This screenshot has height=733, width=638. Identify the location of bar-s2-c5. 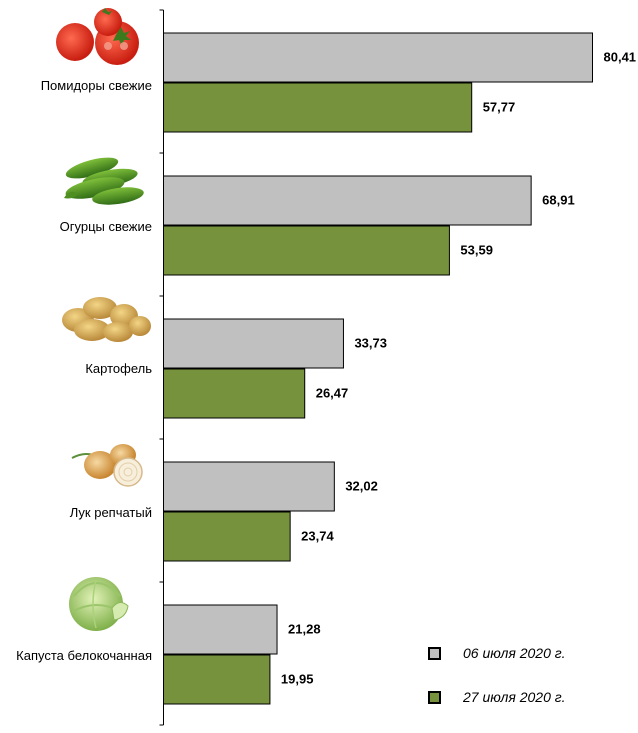
(217, 679).